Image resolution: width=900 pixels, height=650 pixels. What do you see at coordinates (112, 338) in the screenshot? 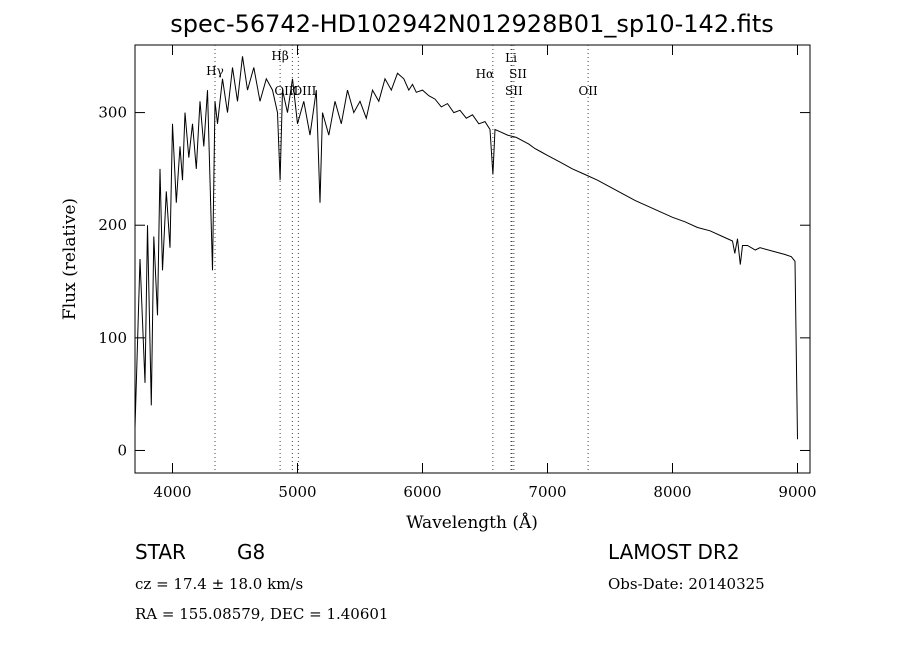
I see `y-tick-label: 100` at bounding box center [112, 338].